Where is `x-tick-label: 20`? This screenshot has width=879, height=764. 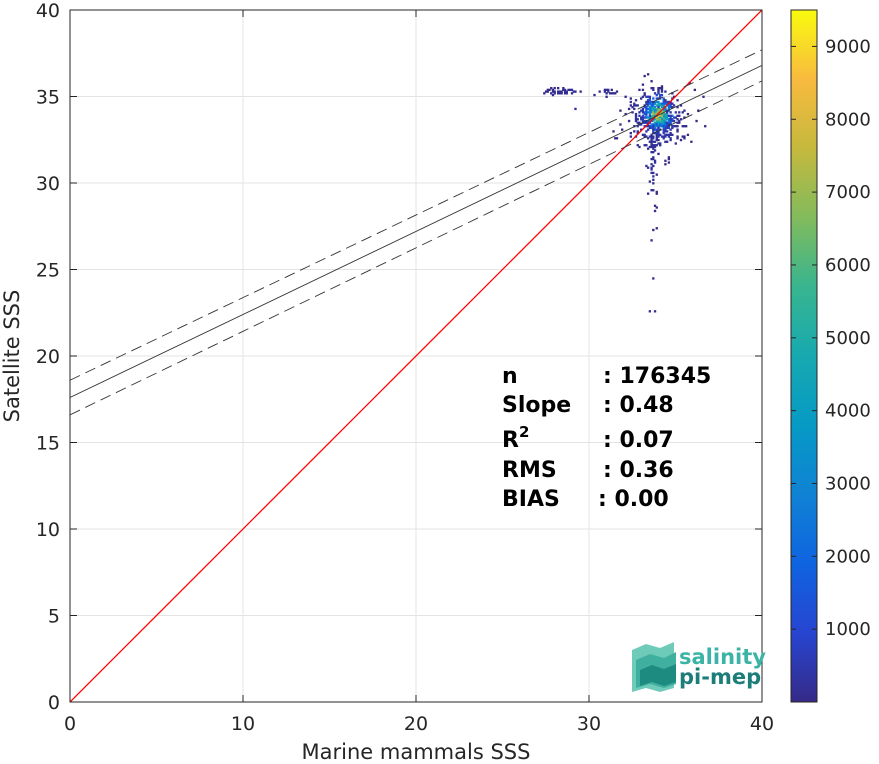
x-tick-label: 20 is located at coordinates (416, 724).